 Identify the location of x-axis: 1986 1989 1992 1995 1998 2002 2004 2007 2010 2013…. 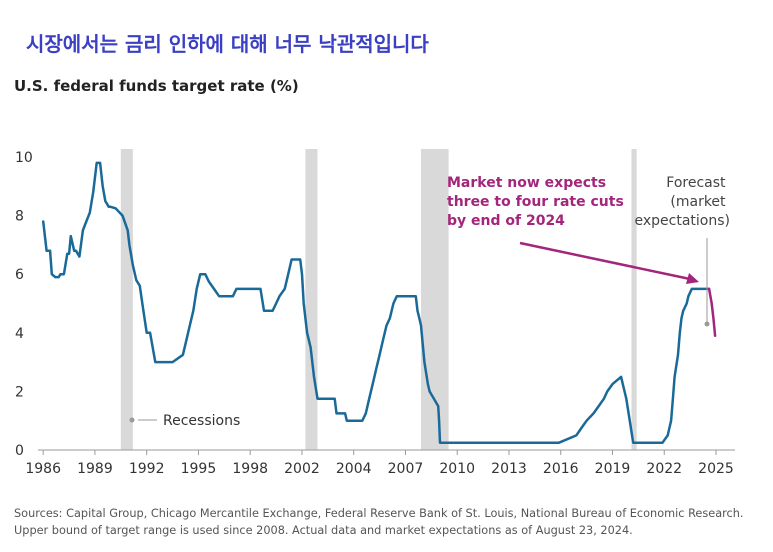
(379, 463).